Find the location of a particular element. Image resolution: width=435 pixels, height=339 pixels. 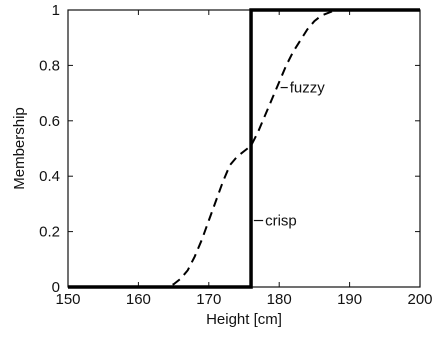

x-tick-label: 150 is located at coordinates (67, 299).